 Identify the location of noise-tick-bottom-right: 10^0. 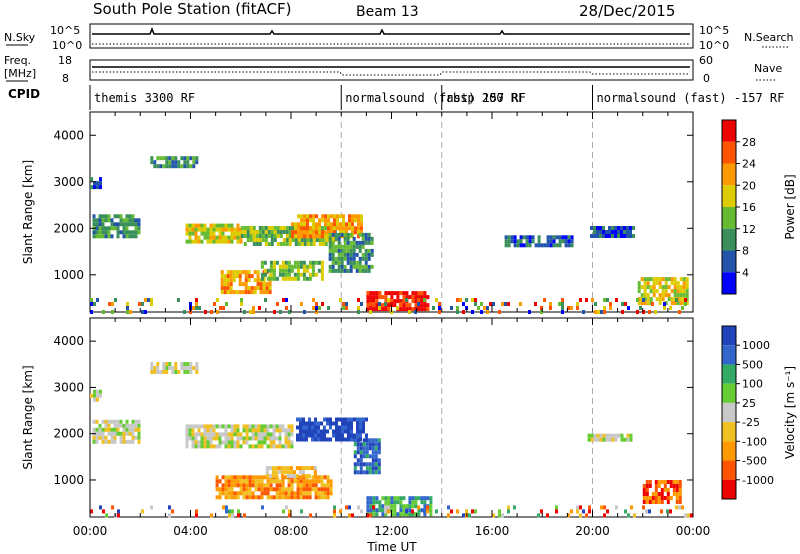
(714, 45).